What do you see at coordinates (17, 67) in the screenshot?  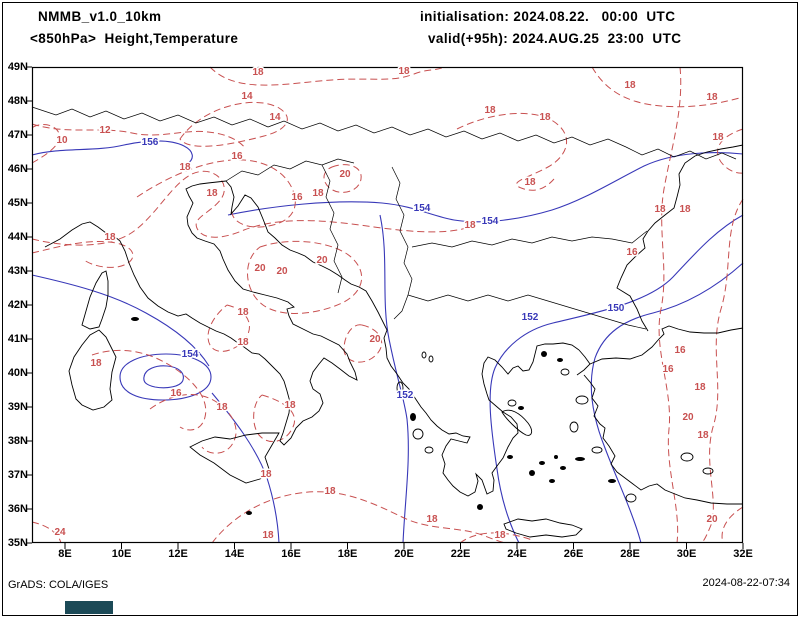 I see `lat-axis-label: 49N` at bounding box center [17, 67].